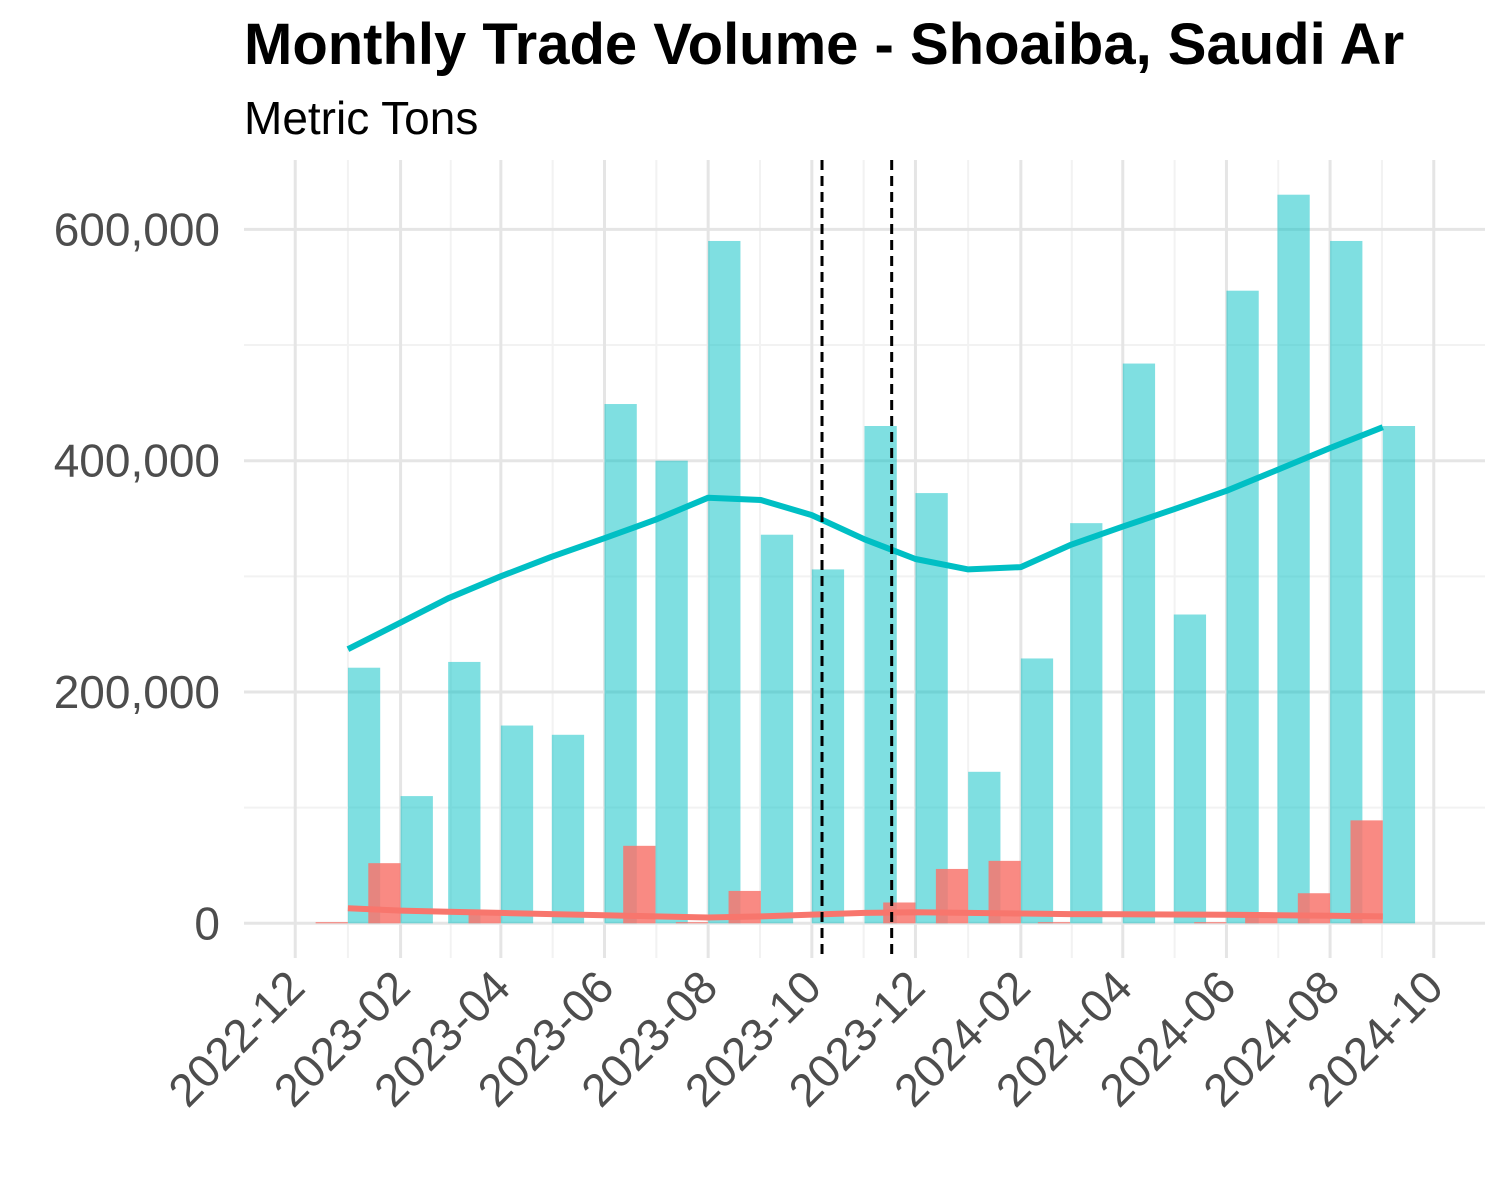 This screenshot has width=1500, height=1200. What do you see at coordinates (361, 118) in the screenshot?
I see `chart-subtitle: Metric Tons` at bounding box center [361, 118].